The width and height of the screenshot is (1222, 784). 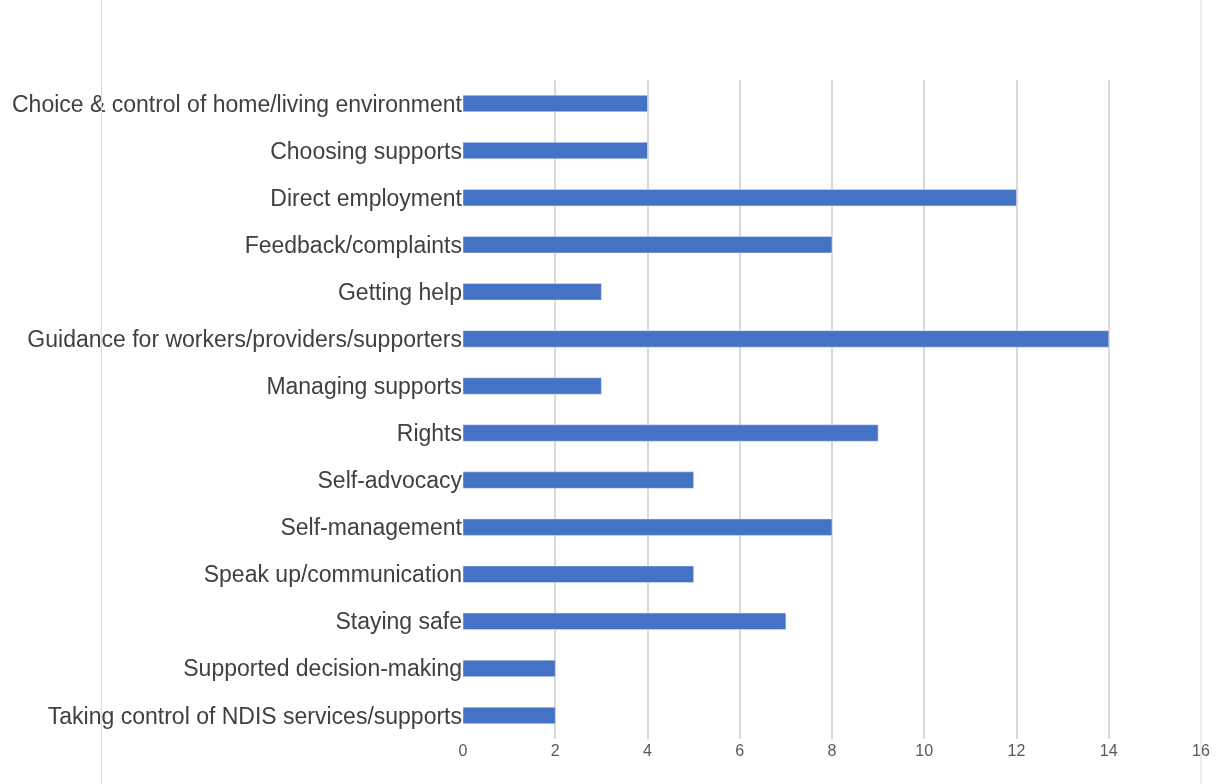 What do you see at coordinates (322, 668) in the screenshot?
I see `y-tick-label: Supported decision-making` at bounding box center [322, 668].